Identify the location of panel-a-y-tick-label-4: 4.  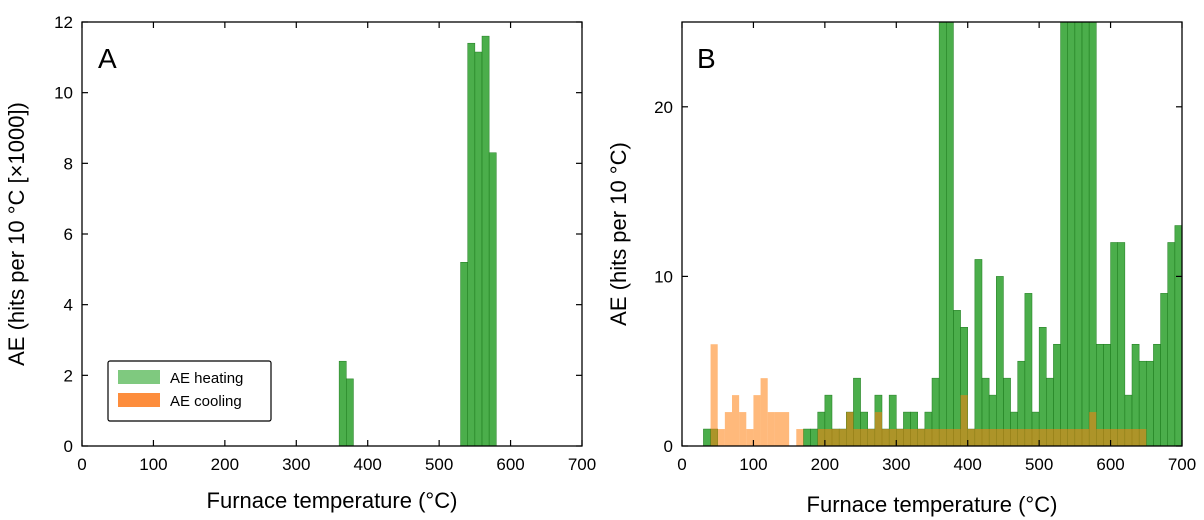
(68, 305).